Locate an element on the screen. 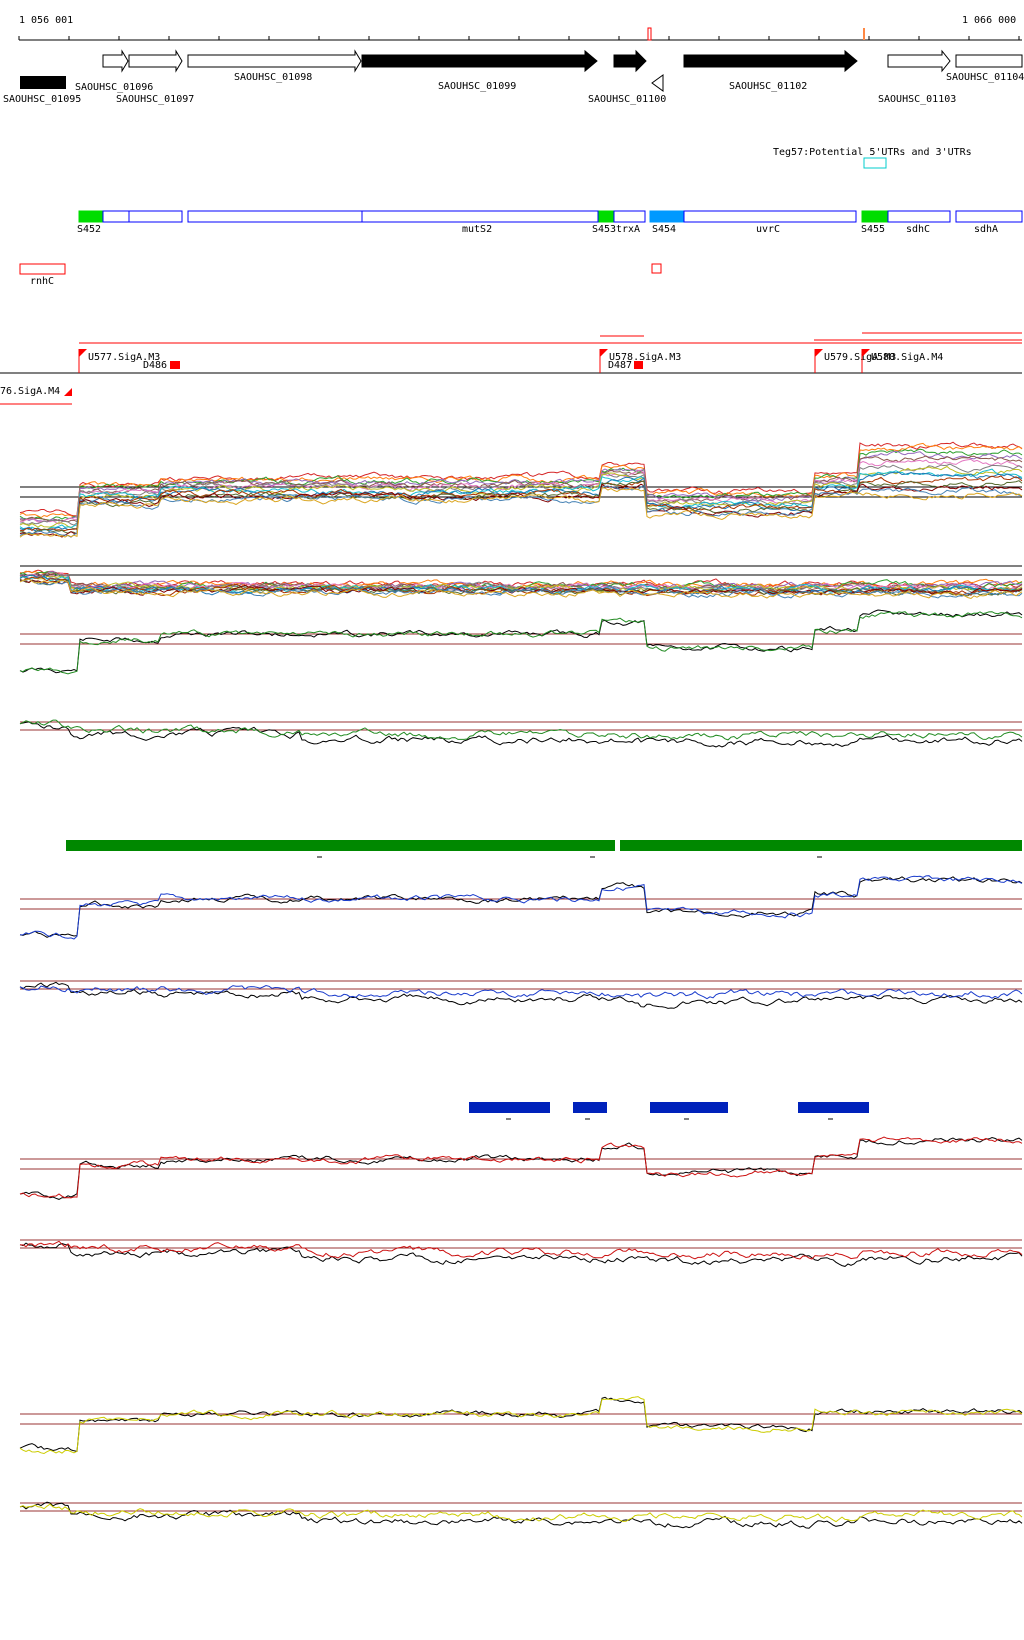  gene-label: SAOUHSC_01098 is located at coordinates (273, 77).